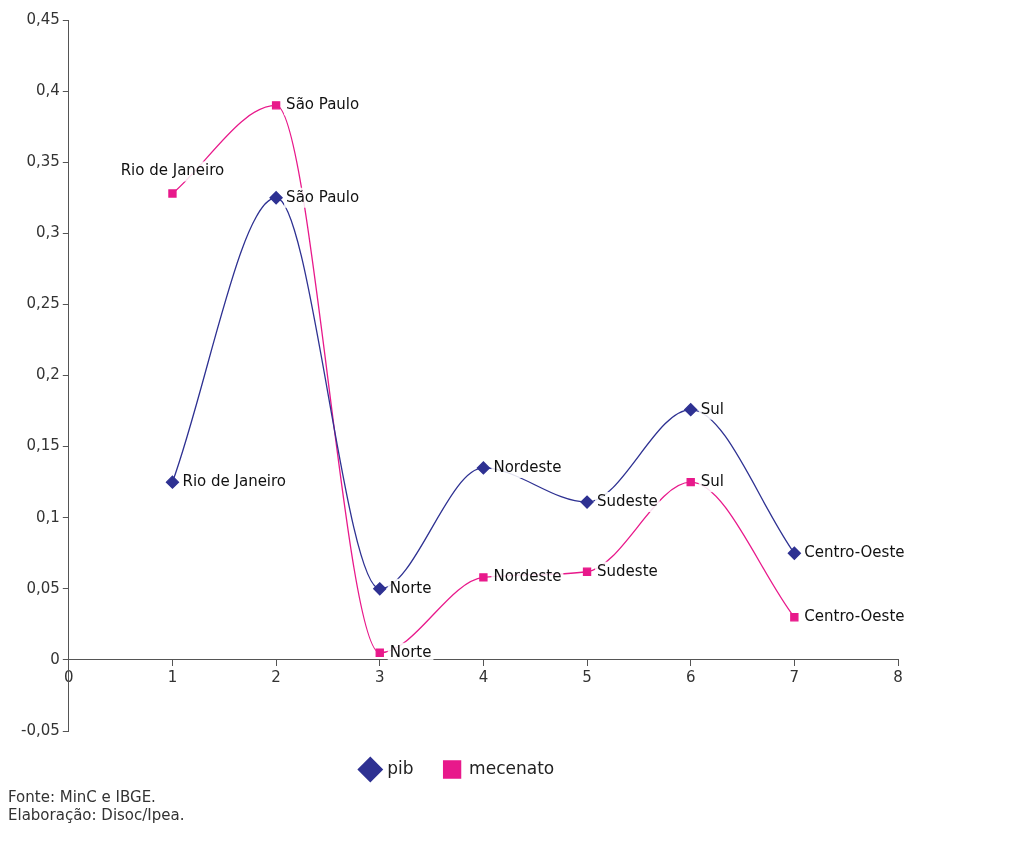 Image resolution: width=1018 pixels, height=854 pixels. Describe the element at coordinates (898, 676) in the screenshot. I see `x-tick-label: 8` at that location.